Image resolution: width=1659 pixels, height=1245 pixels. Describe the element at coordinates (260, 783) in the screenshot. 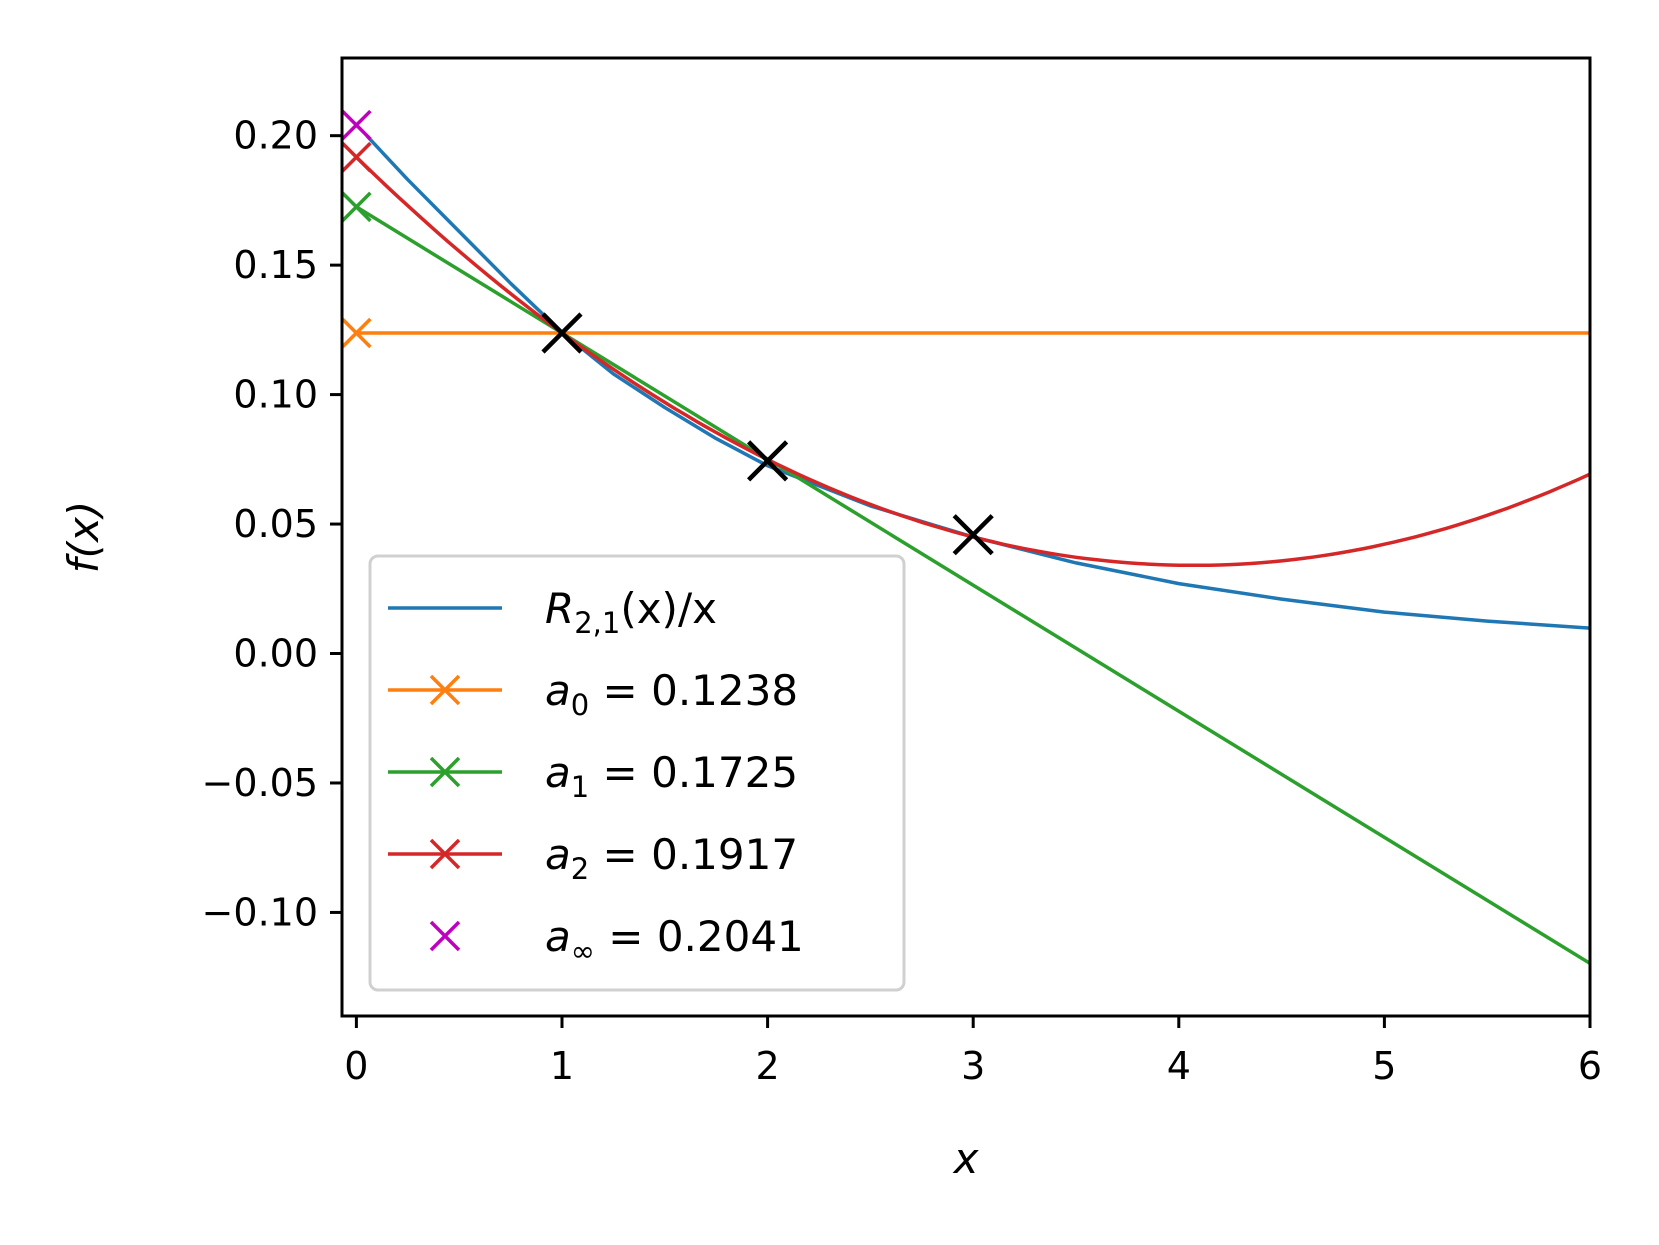

I see `y-tick-label: −0.05` at that location.